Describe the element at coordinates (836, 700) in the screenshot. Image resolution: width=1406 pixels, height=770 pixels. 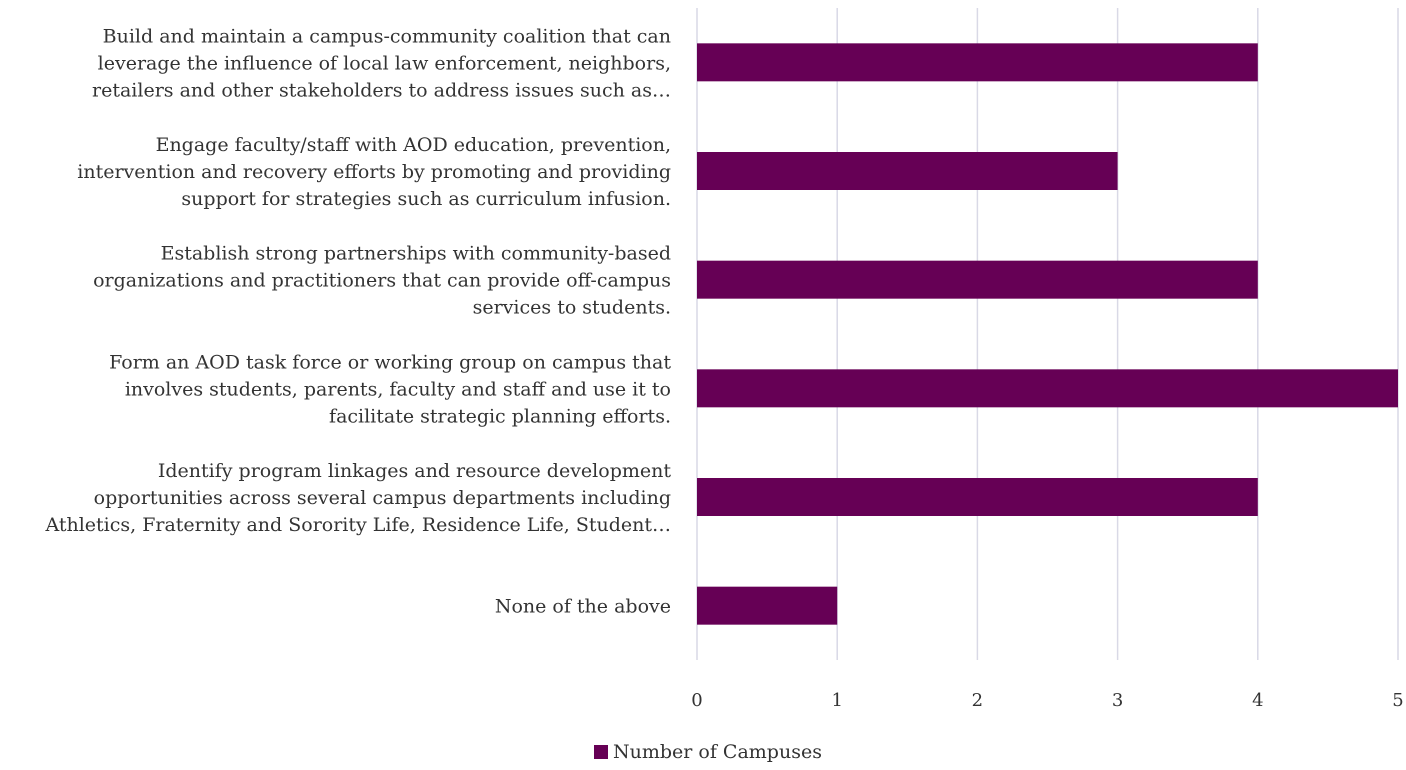
I see `x-tick-label: 1` at that location.